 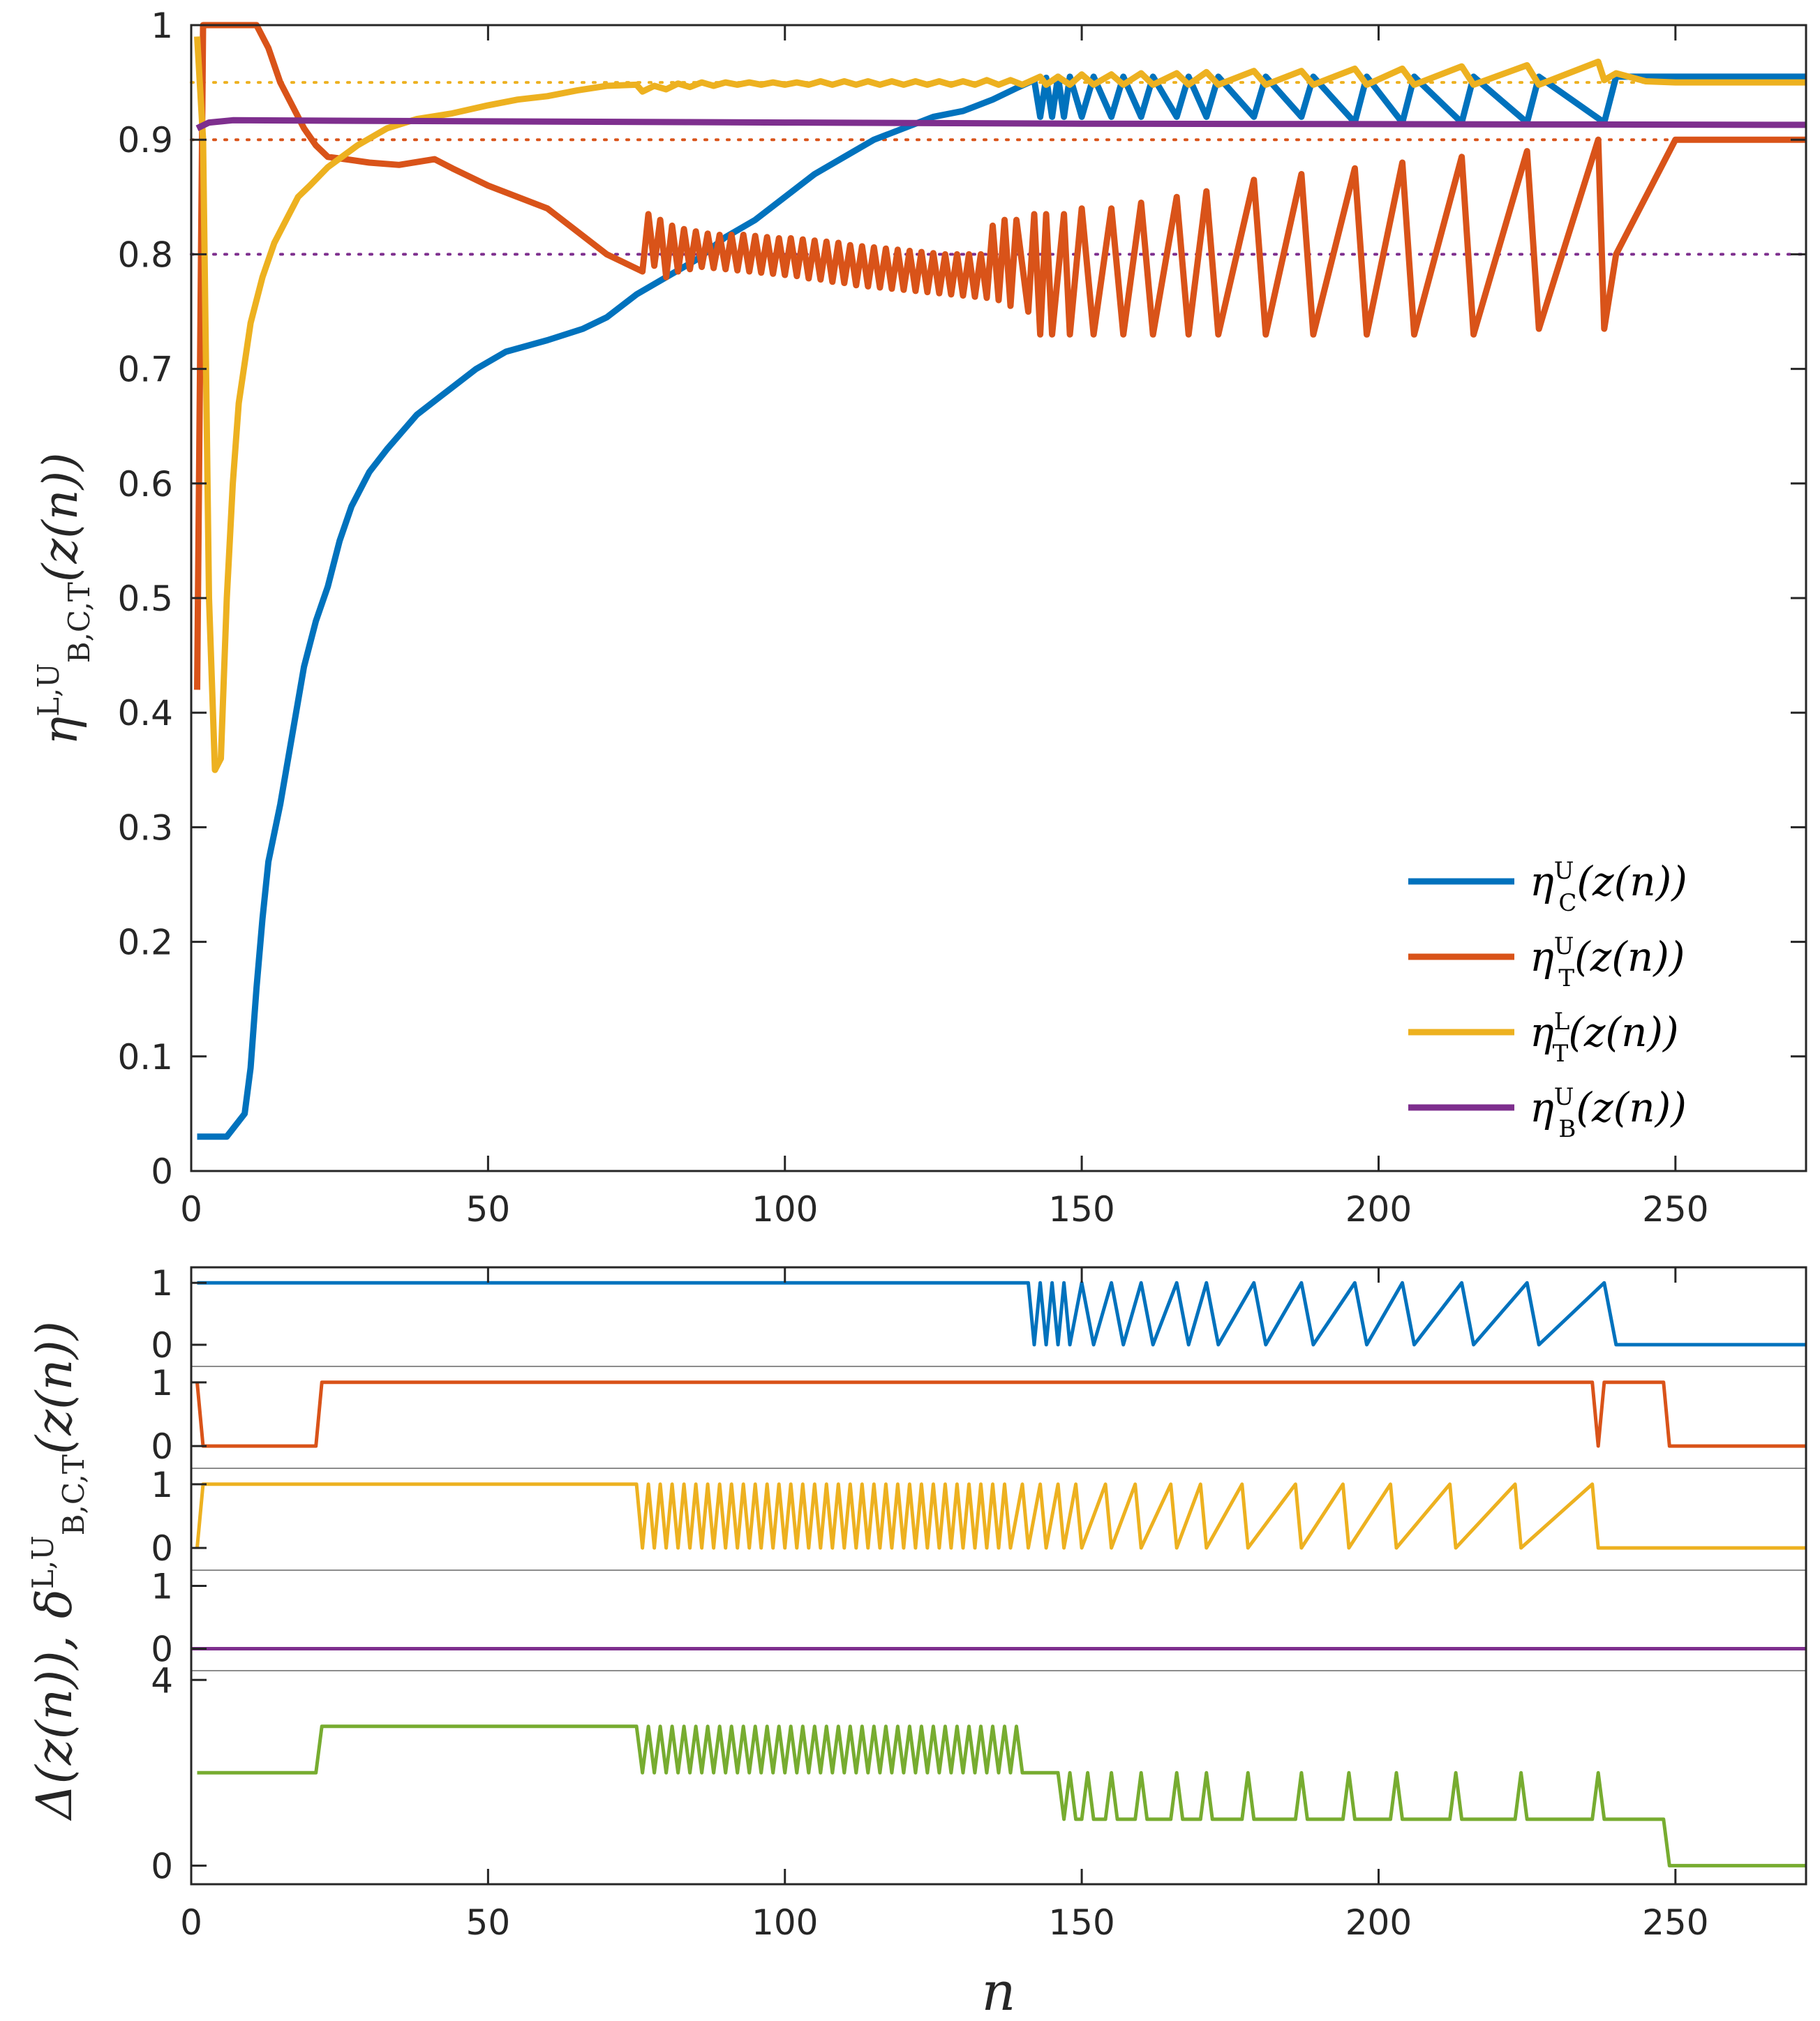 What do you see at coordinates (1675, 1209) in the screenshot?
I see `top-x-tick-label: 250` at bounding box center [1675, 1209].